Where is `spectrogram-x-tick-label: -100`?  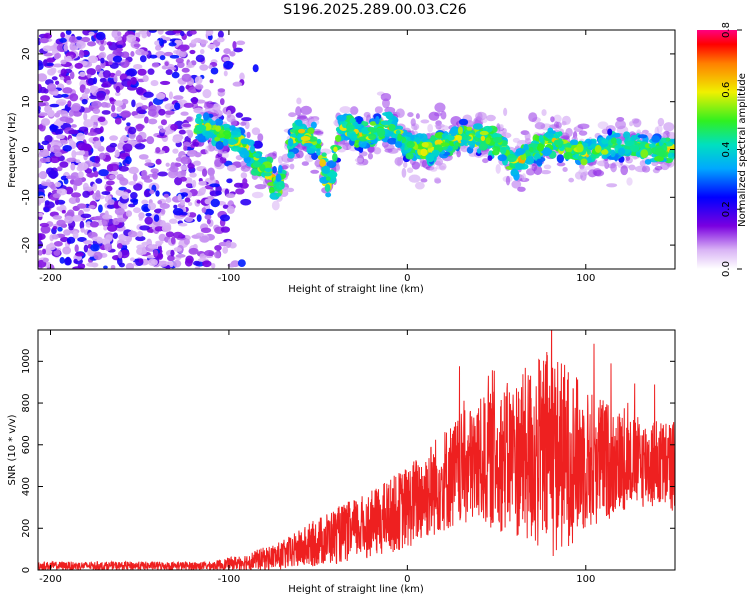
spectrogram-x-tick-label: -100 is located at coordinates (229, 278).